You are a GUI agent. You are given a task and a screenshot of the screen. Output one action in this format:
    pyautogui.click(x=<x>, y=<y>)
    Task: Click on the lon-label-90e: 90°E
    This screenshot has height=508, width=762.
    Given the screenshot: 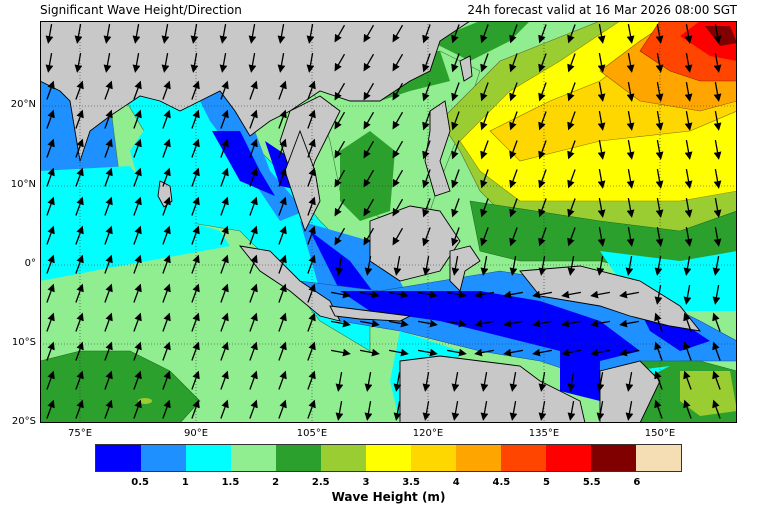 What is the action you would take?
    pyautogui.click(x=196, y=433)
    